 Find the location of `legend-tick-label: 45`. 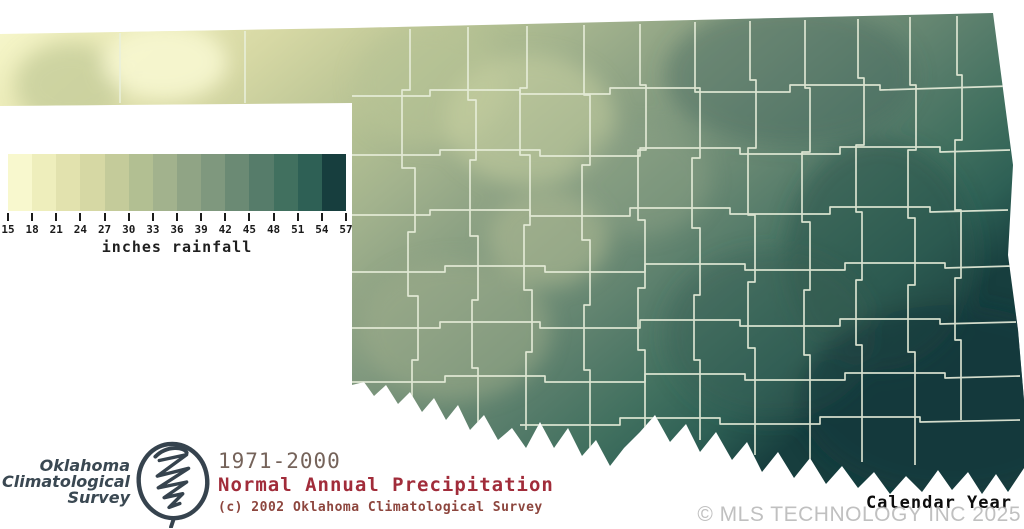

legend-tick-label: 45 is located at coordinates (249, 229).